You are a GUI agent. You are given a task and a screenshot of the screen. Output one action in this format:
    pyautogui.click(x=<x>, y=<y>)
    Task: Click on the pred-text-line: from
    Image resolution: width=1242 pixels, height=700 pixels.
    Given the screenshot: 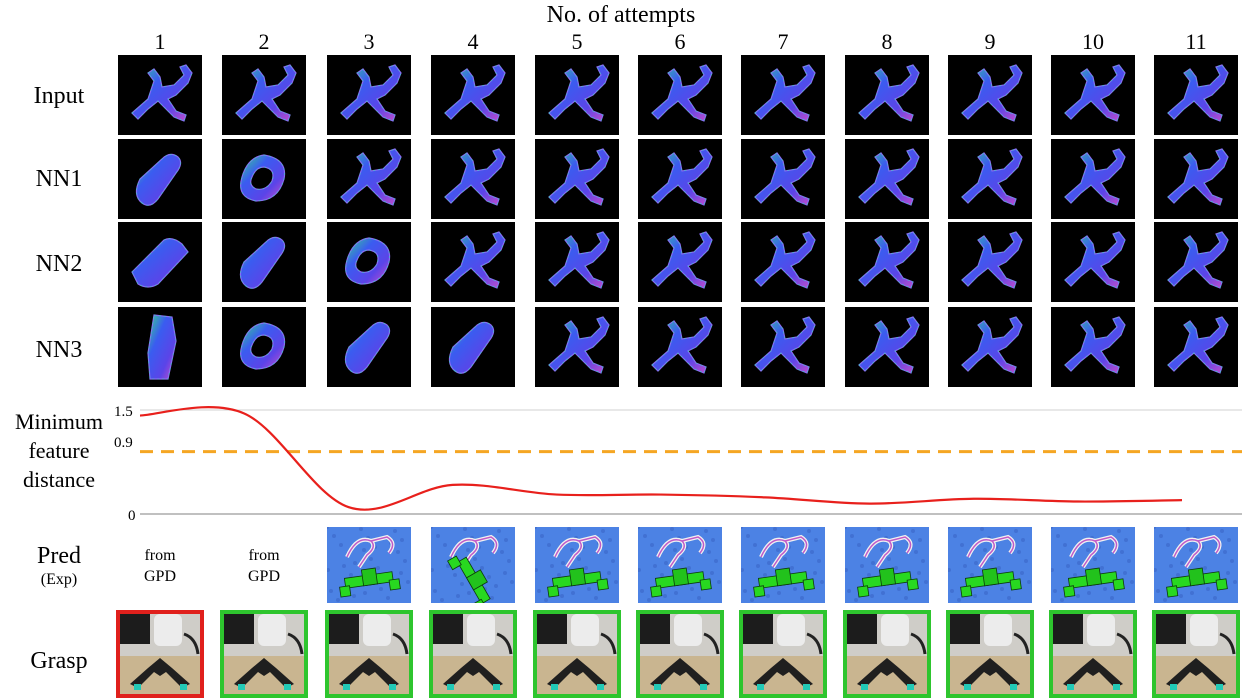 What is the action you would take?
    pyautogui.click(x=264, y=555)
    